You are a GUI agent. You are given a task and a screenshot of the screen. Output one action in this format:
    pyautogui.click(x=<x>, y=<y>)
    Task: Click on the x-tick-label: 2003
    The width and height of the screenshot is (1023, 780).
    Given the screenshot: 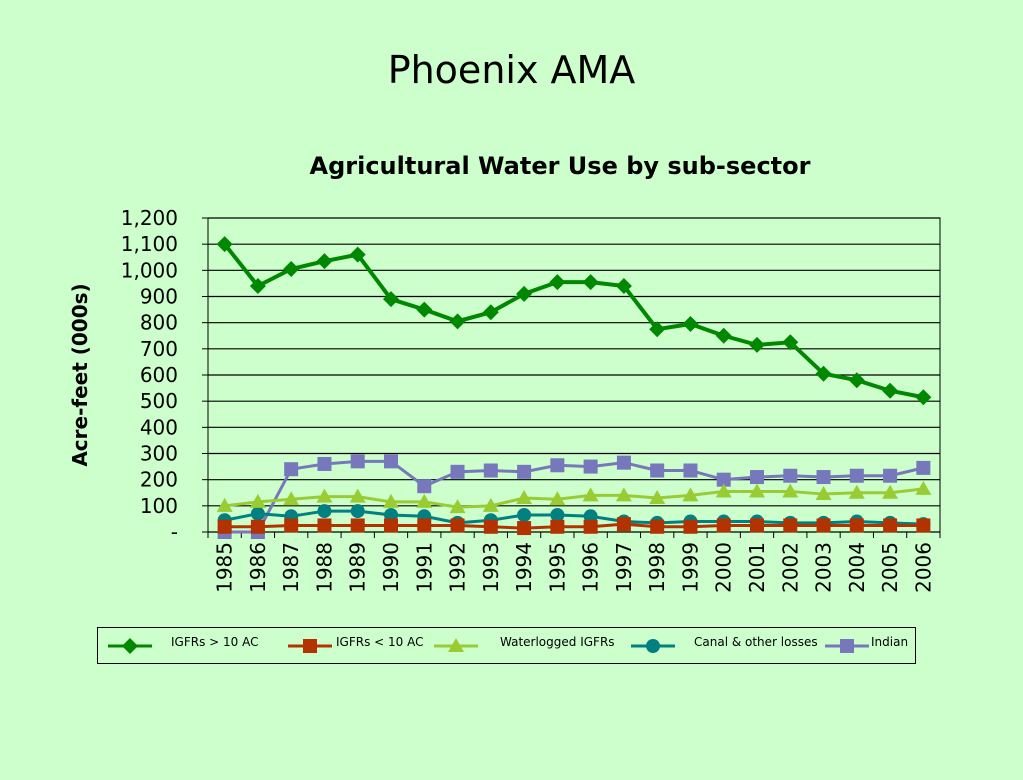 What is the action you would take?
    pyautogui.click(x=824, y=567)
    